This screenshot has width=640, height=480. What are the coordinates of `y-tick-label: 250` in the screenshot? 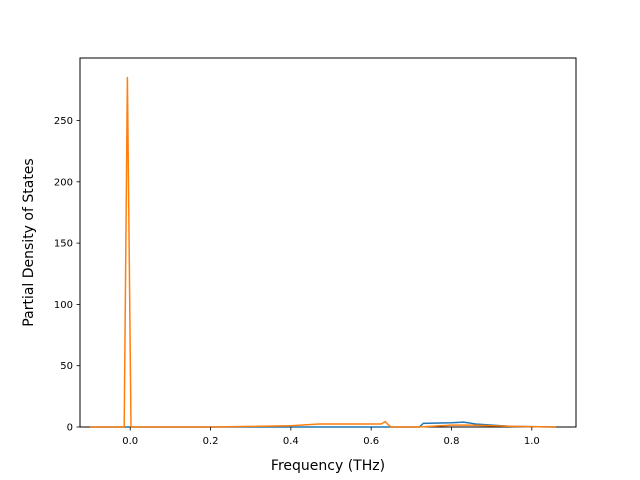 It's located at (63, 121).